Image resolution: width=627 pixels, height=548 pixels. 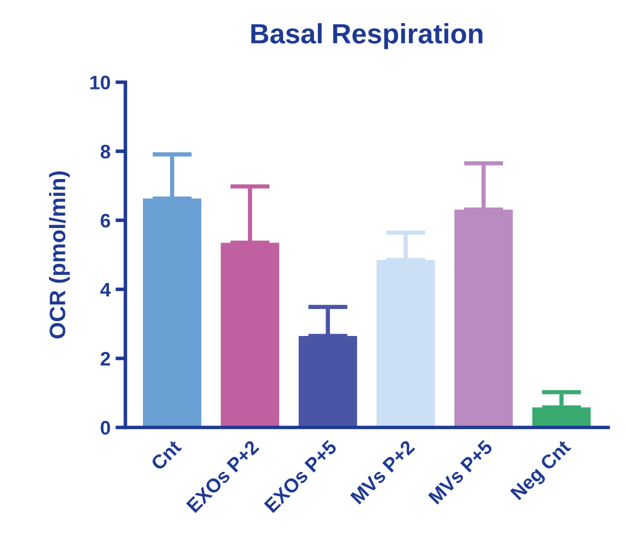 I want to click on y-tick-label: 10, so click(x=100, y=83).